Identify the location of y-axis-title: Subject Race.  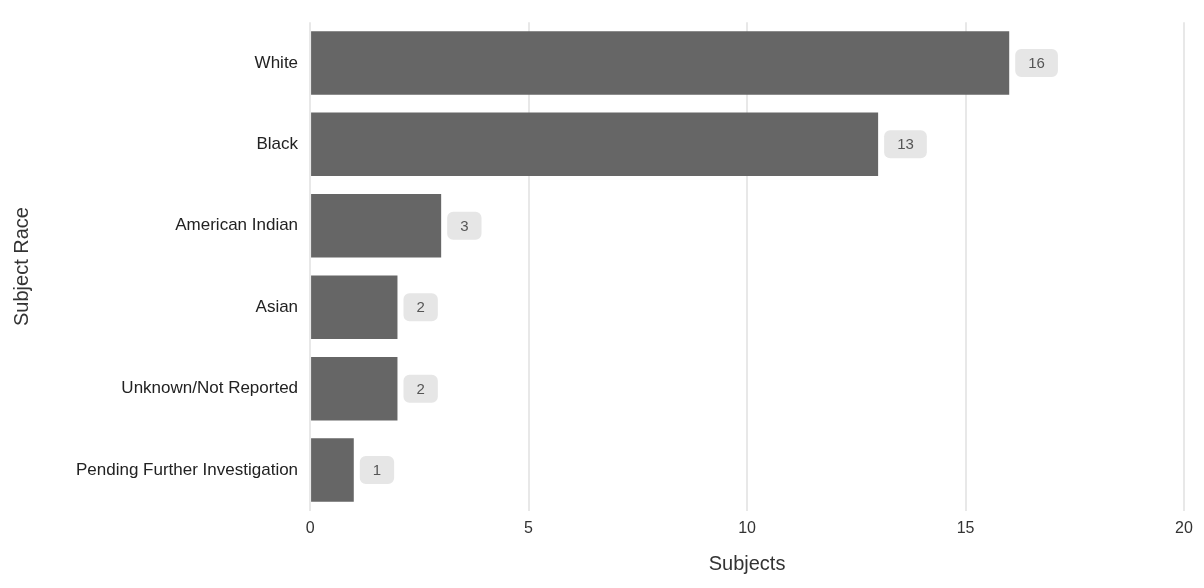
(20, 266).